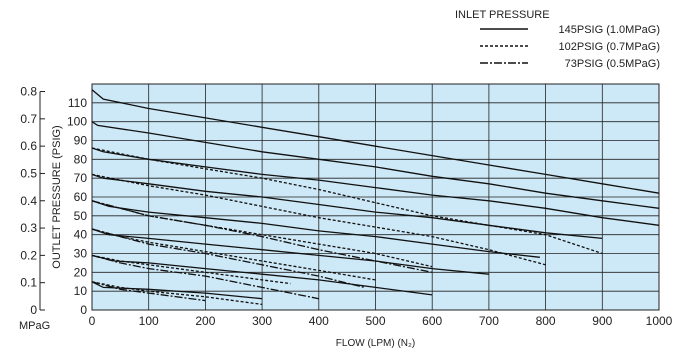 This screenshot has height=356, width=692. Describe the element at coordinates (612, 64) in the screenshot. I see `legend-label-3: 73PSIG (0.5MPaG)` at that location.